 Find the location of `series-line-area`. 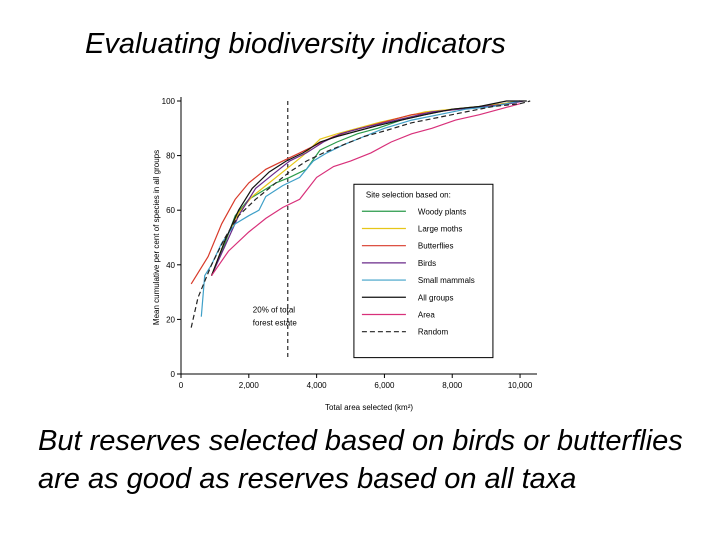

series-line-area is located at coordinates (366, 190).